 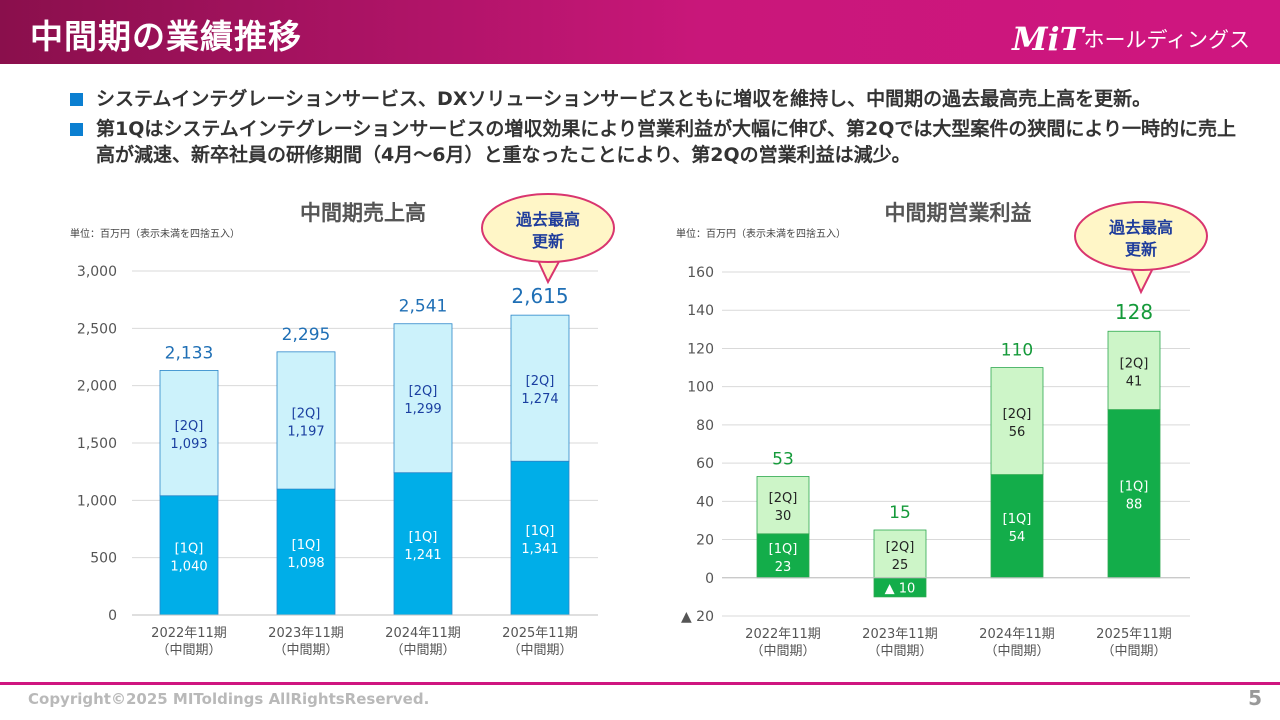 What do you see at coordinates (783, 516) in the screenshot?
I see `bar-label-q2-value: 30` at bounding box center [783, 516].